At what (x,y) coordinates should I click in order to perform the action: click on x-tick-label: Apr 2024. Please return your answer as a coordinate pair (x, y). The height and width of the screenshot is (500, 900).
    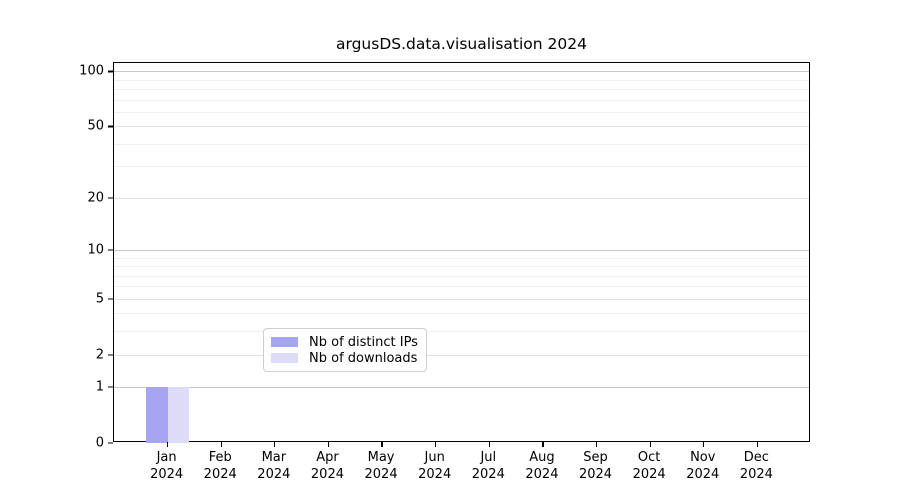
    Looking at the image, I should click on (327, 466).